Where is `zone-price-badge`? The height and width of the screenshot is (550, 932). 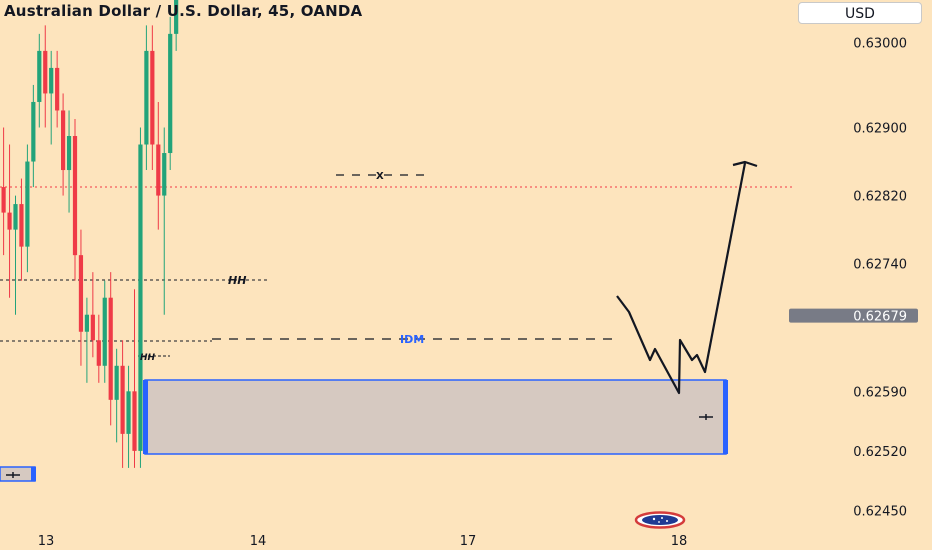
zone-price-badge is located at coordinates (853, 315).